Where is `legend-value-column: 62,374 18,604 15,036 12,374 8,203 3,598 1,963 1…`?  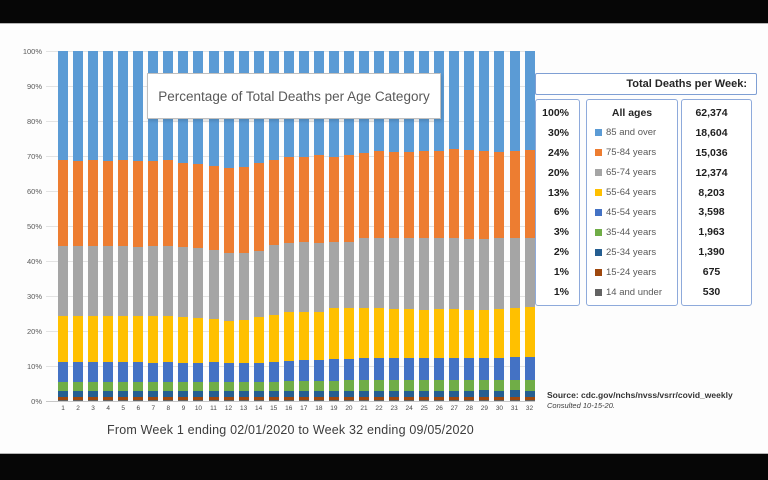 legend-value-column: 62,374 18,604 15,036 12,374 8,203 3,598 1,963 1… is located at coordinates (716, 202).